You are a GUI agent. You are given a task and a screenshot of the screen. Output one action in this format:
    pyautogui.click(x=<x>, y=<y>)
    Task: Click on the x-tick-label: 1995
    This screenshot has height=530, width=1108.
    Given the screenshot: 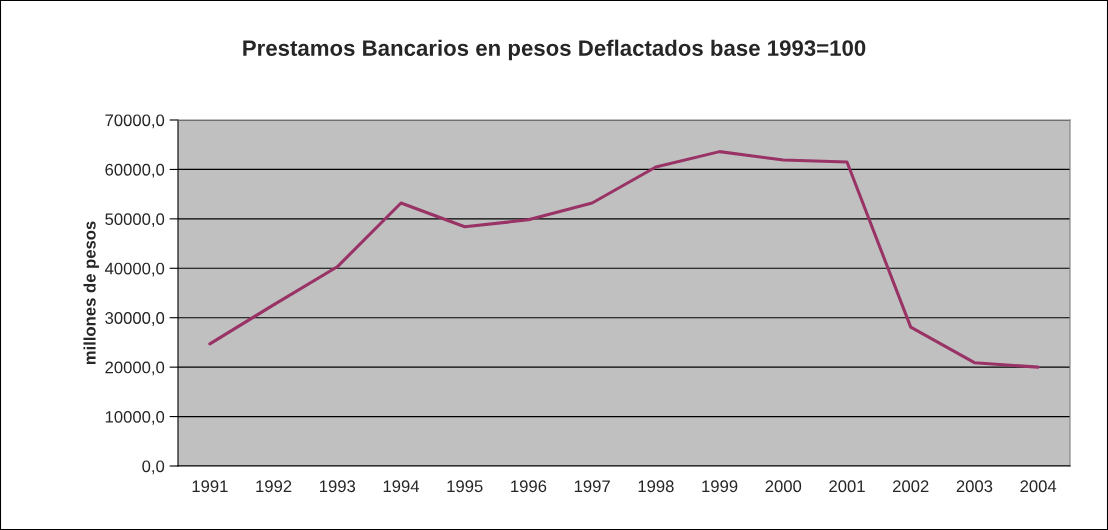 What is the action you would take?
    pyautogui.click(x=465, y=486)
    